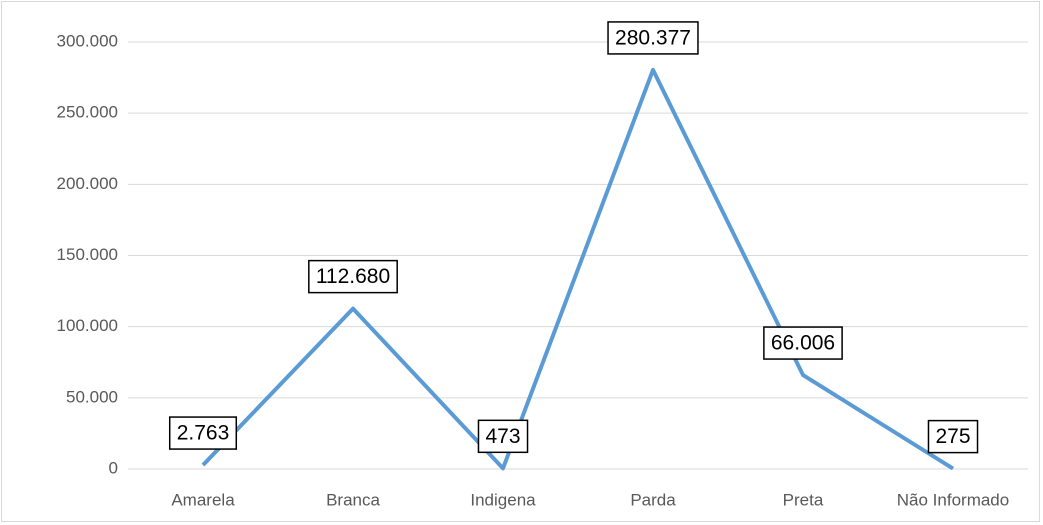  Describe the element at coordinates (953, 499) in the screenshot. I see `x-tick-label: Não Informado` at that location.